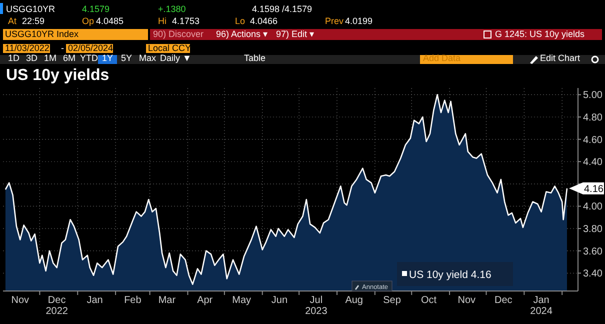 The width and height of the screenshot is (605, 324). Describe the element at coordinates (50, 58) in the screenshot. I see `text: 1M` at that location.